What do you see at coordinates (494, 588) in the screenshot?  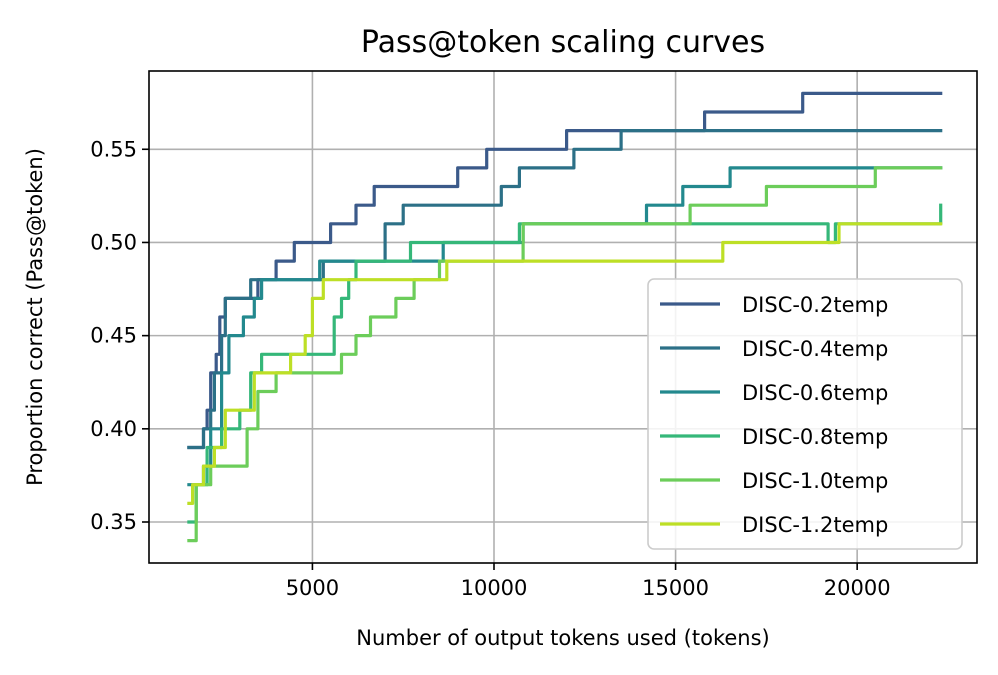 I see `x-tick-label: 10000` at bounding box center [494, 588].